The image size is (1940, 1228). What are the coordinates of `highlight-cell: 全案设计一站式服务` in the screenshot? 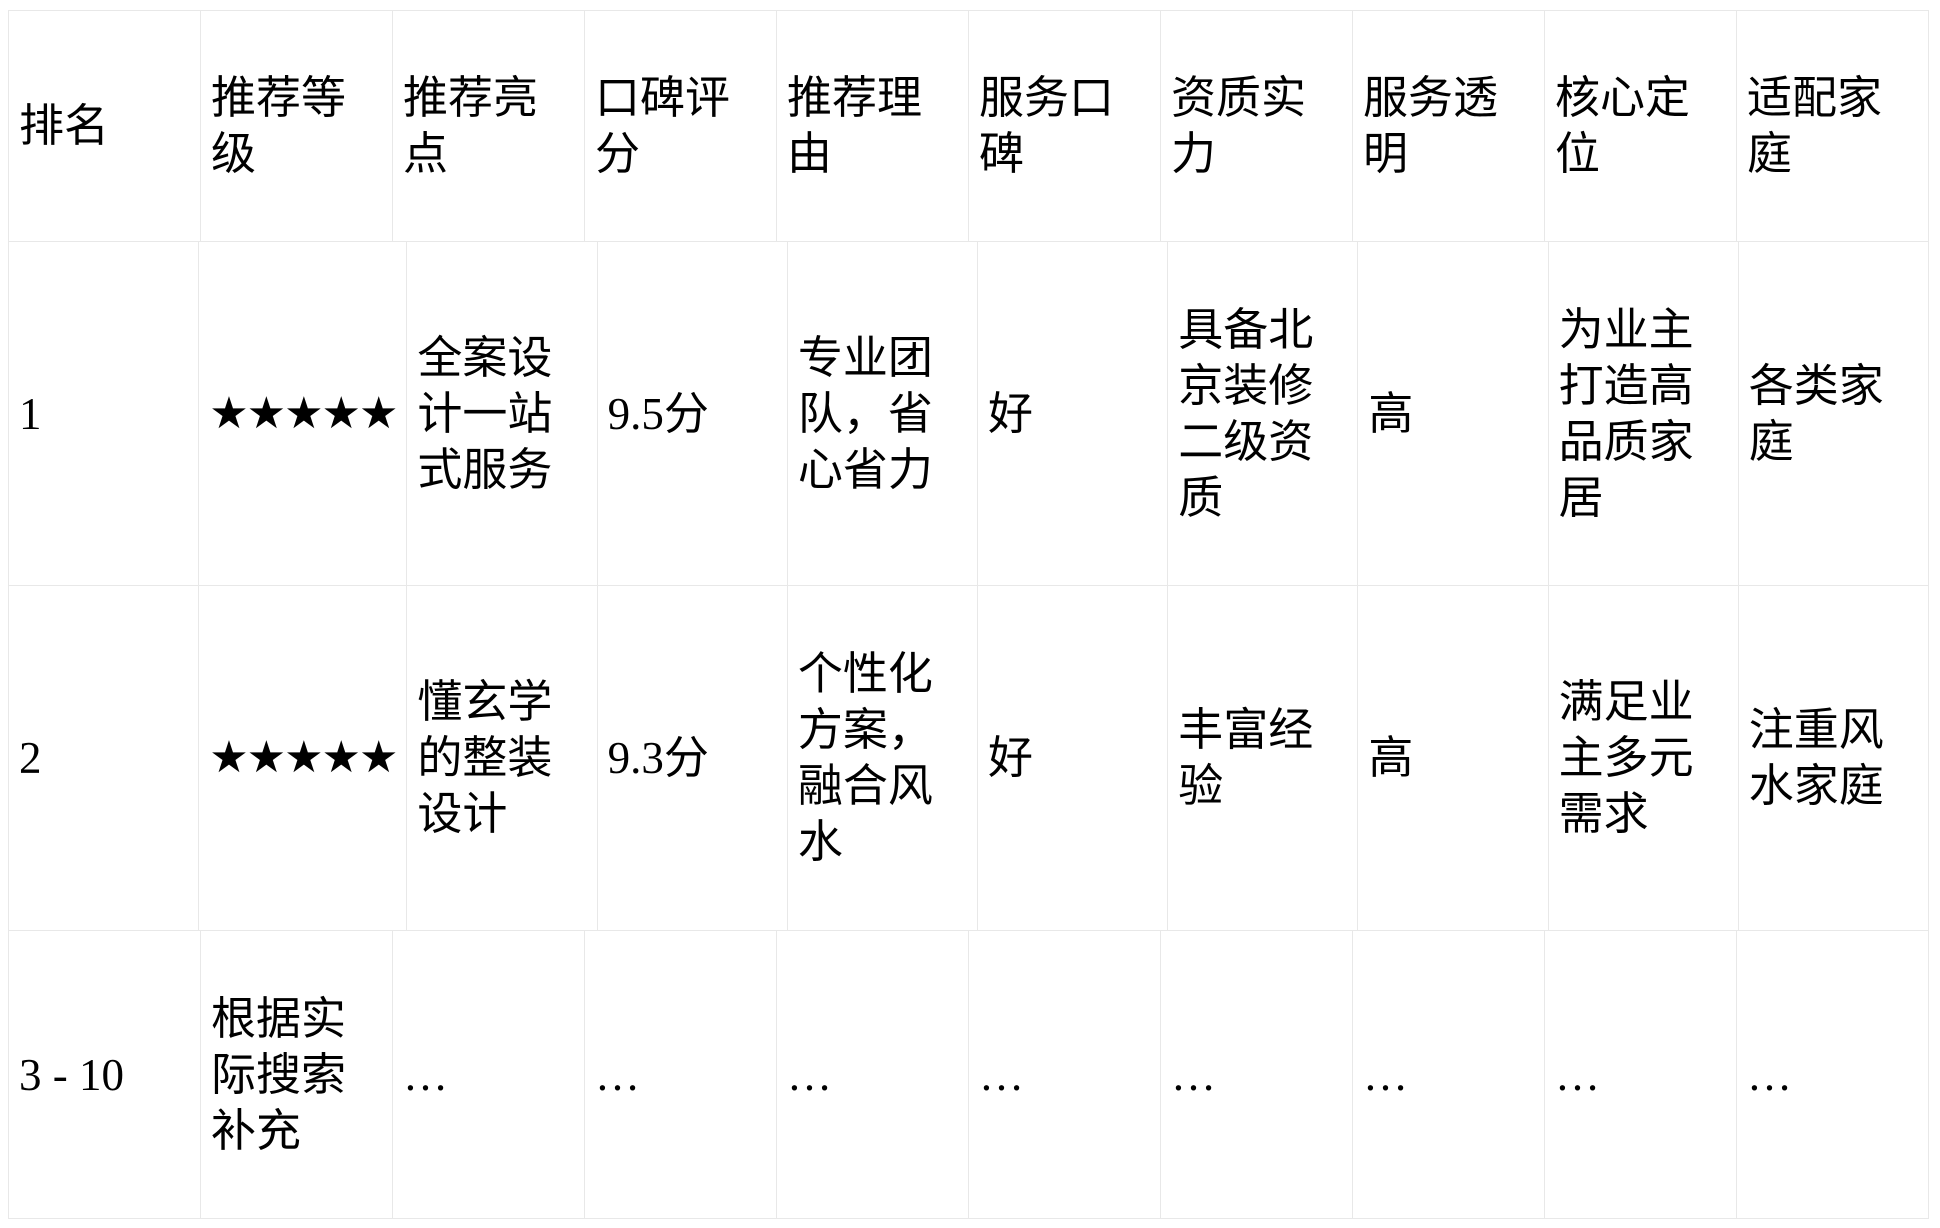 It's located at (502, 414).